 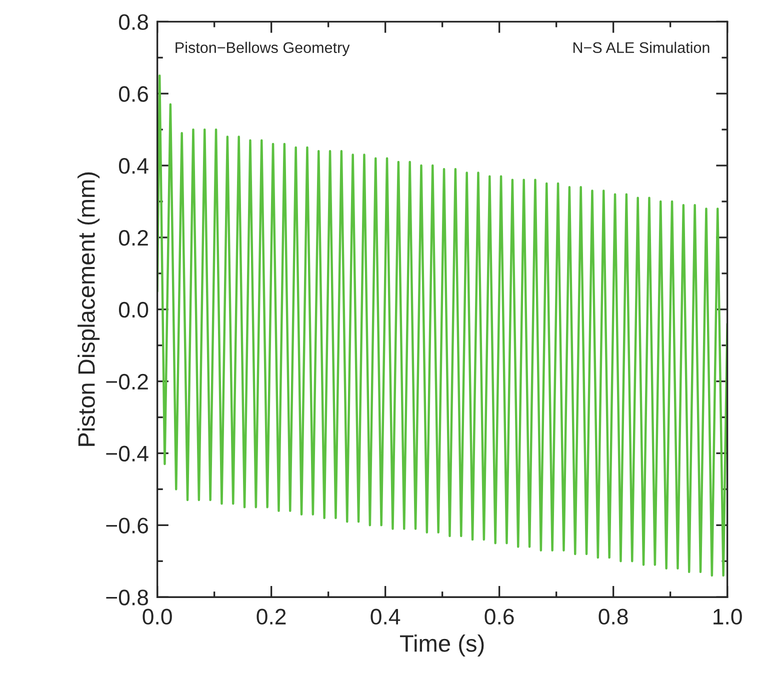 What do you see at coordinates (89, 309) in the screenshot?
I see `y-axis-title: Piston Displacement (mm)` at bounding box center [89, 309].